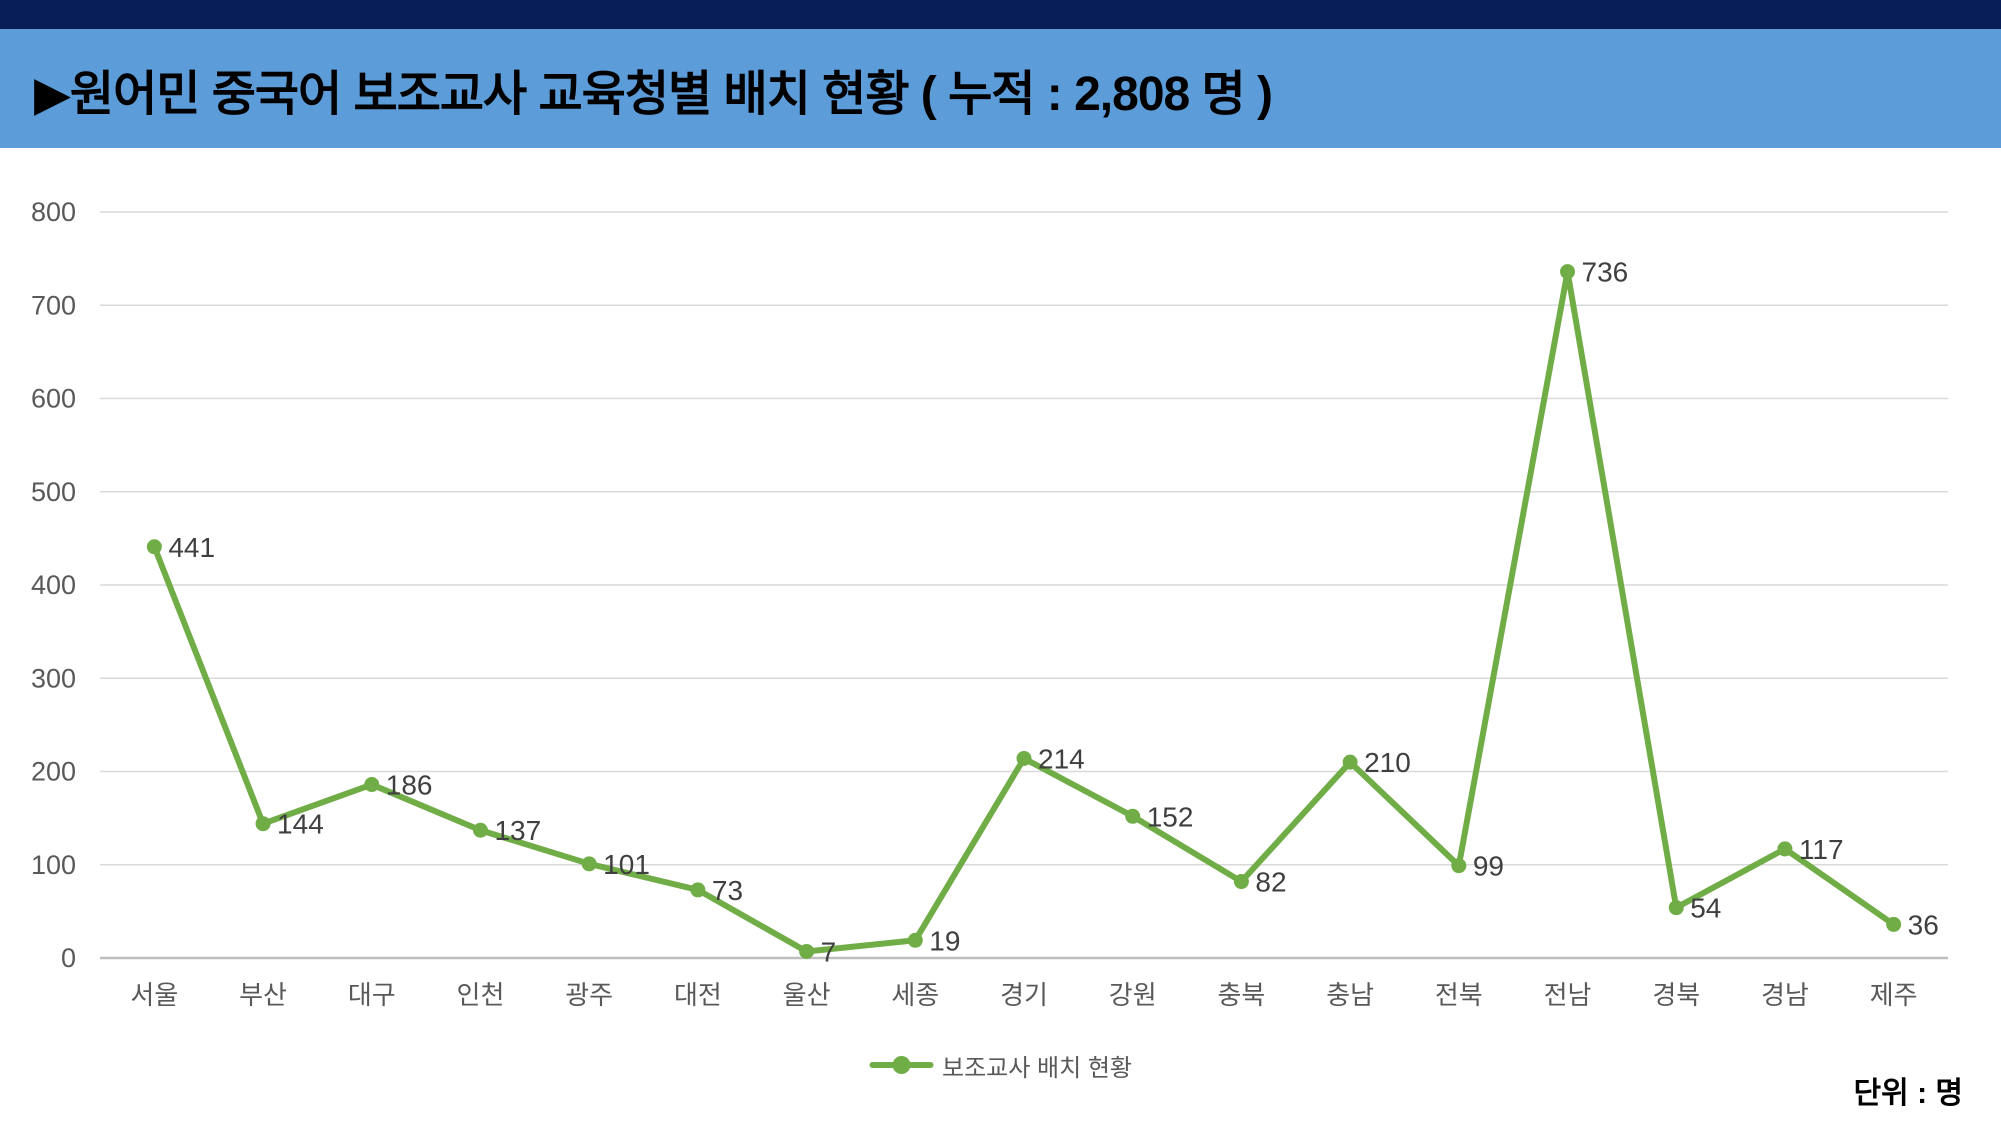 This screenshot has height=1130, width=2001. I want to click on unit-label: 단위 : 명, so click(1908, 1093).